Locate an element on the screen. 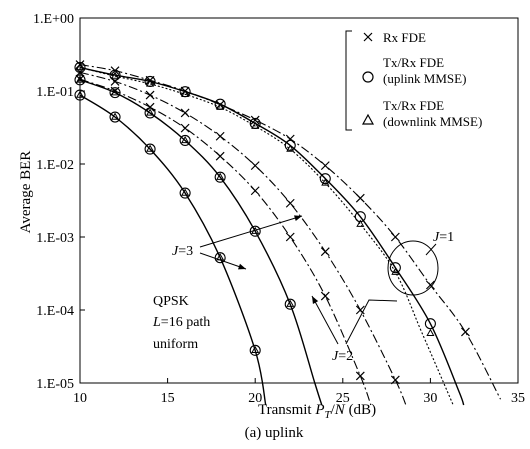 The image size is (530, 449). label-j2: J=2 is located at coordinates (342, 356).